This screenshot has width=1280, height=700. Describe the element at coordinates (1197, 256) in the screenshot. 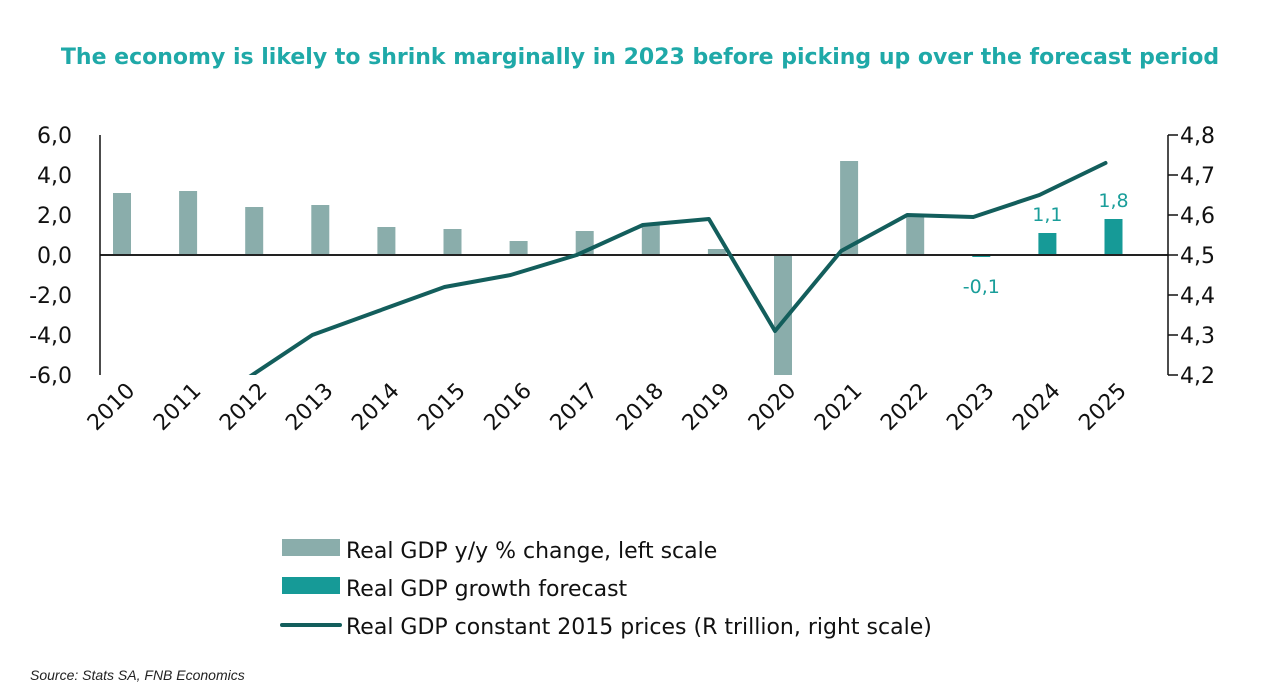

I see `right-tick-label: 4,5` at that location.